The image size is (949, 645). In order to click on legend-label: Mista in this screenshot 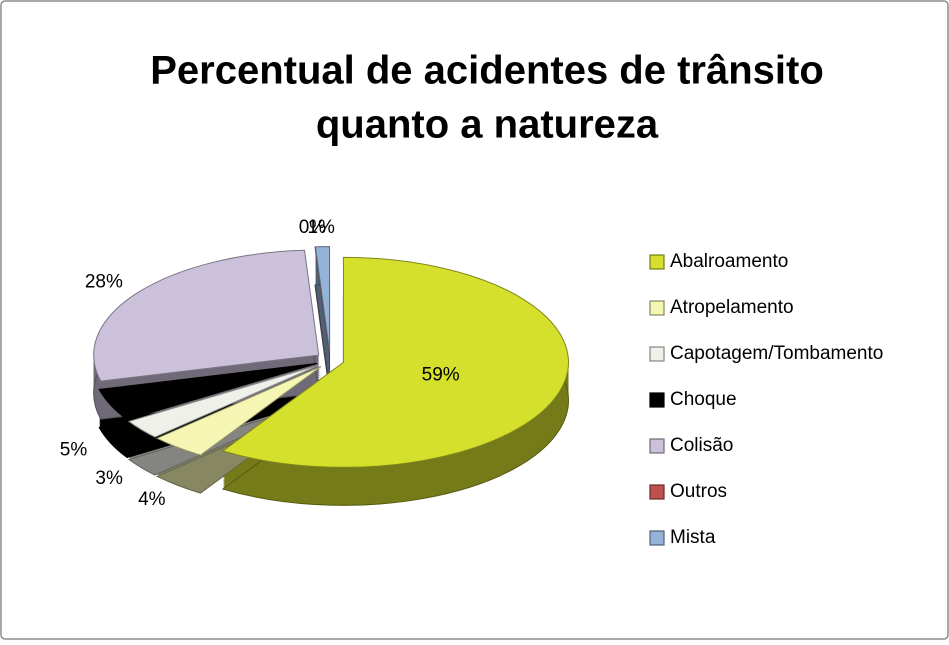, I will do `click(693, 537)`.